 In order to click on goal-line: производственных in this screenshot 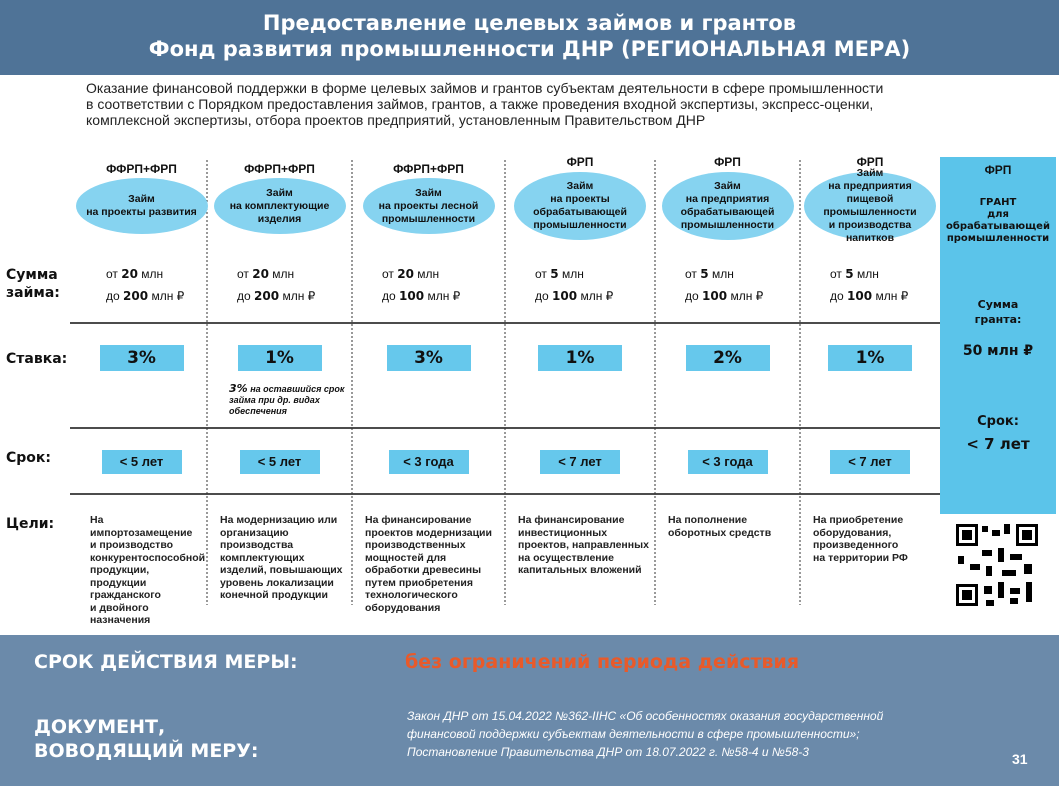, I will do `click(415, 545)`.